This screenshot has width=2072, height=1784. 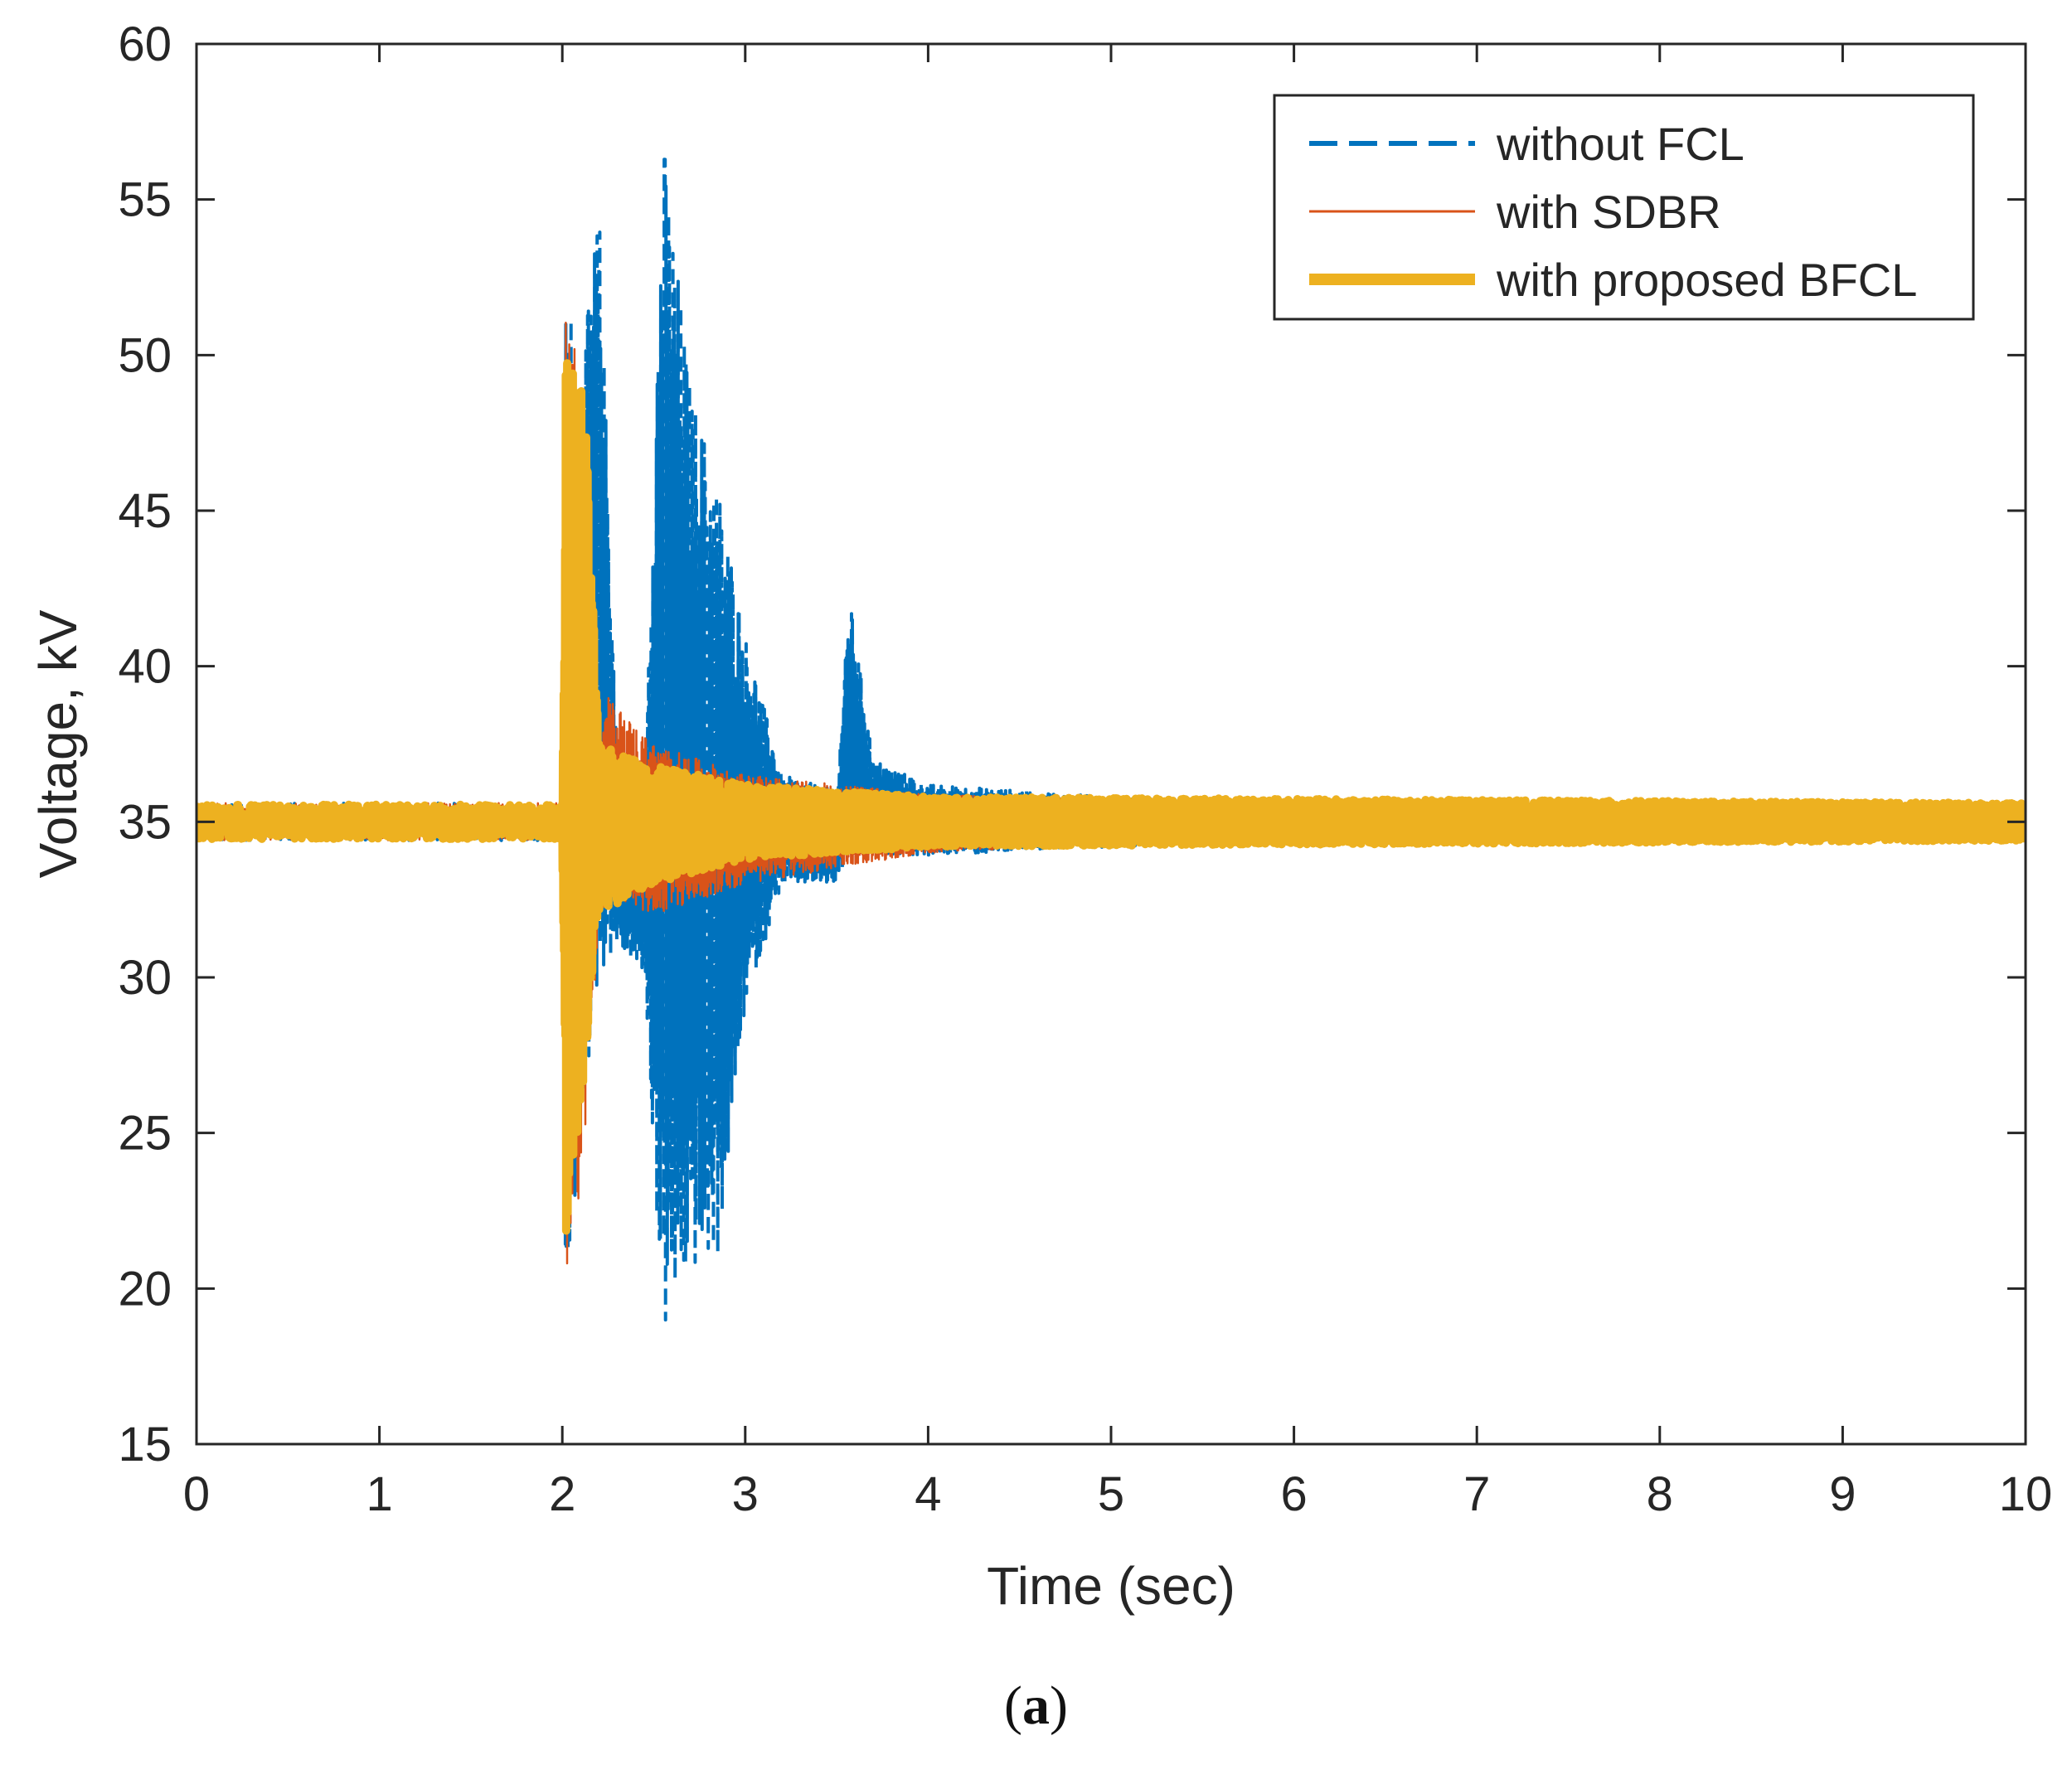 I want to click on y-axis-title: Voltage, kV, so click(x=58, y=743).